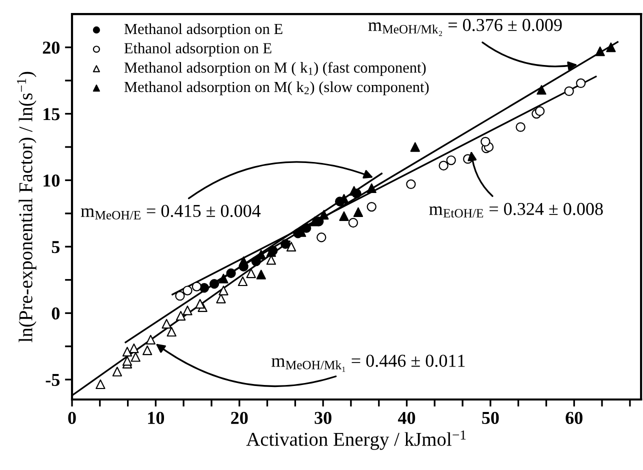 This screenshot has width=643, height=470. What do you see at coordinates (198, 49) in the screenshot?
I see `legend-label: Ethanol adsorption on E` at bounding box center [198, 49].